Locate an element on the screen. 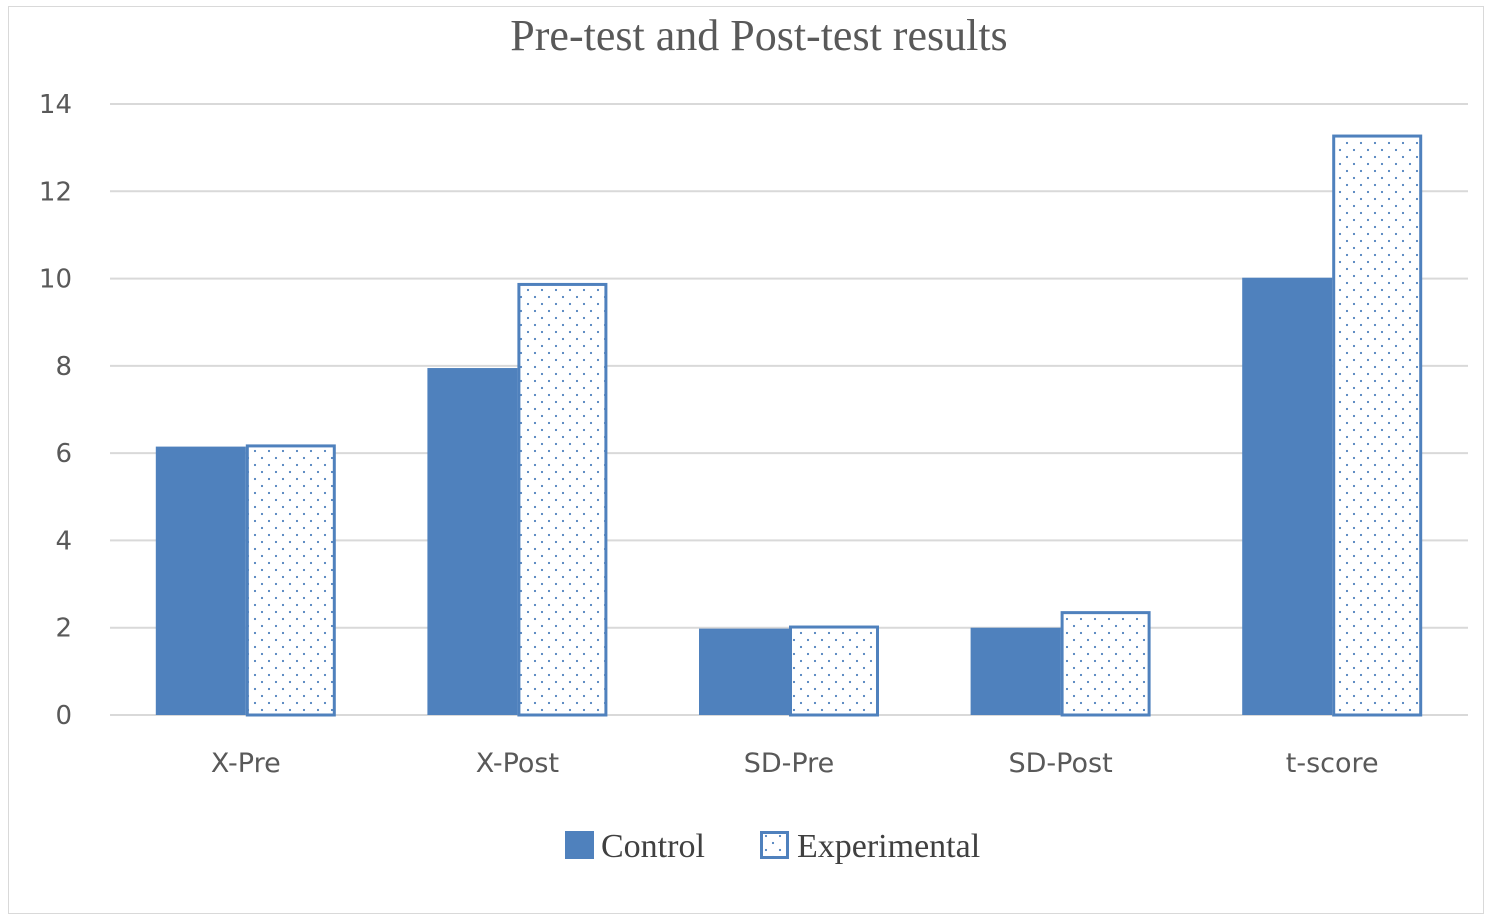 The image size is (1485, 921). chart-title: Pre-test and Post-test results is located at coordinates (758, 35).